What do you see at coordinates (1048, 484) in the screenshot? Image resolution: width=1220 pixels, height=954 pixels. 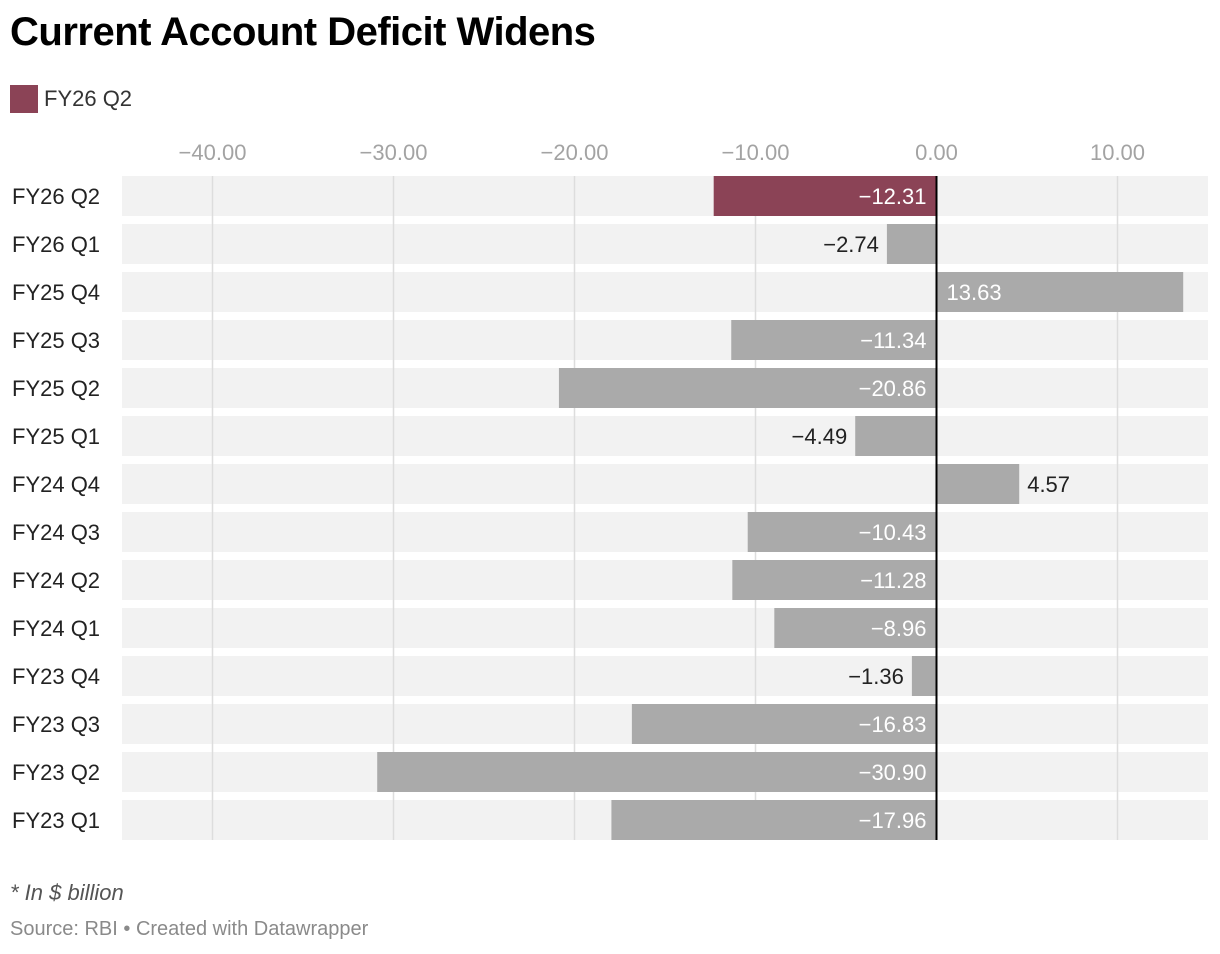 I see `value-label: 4.57` at bounding box center [1048, 484].